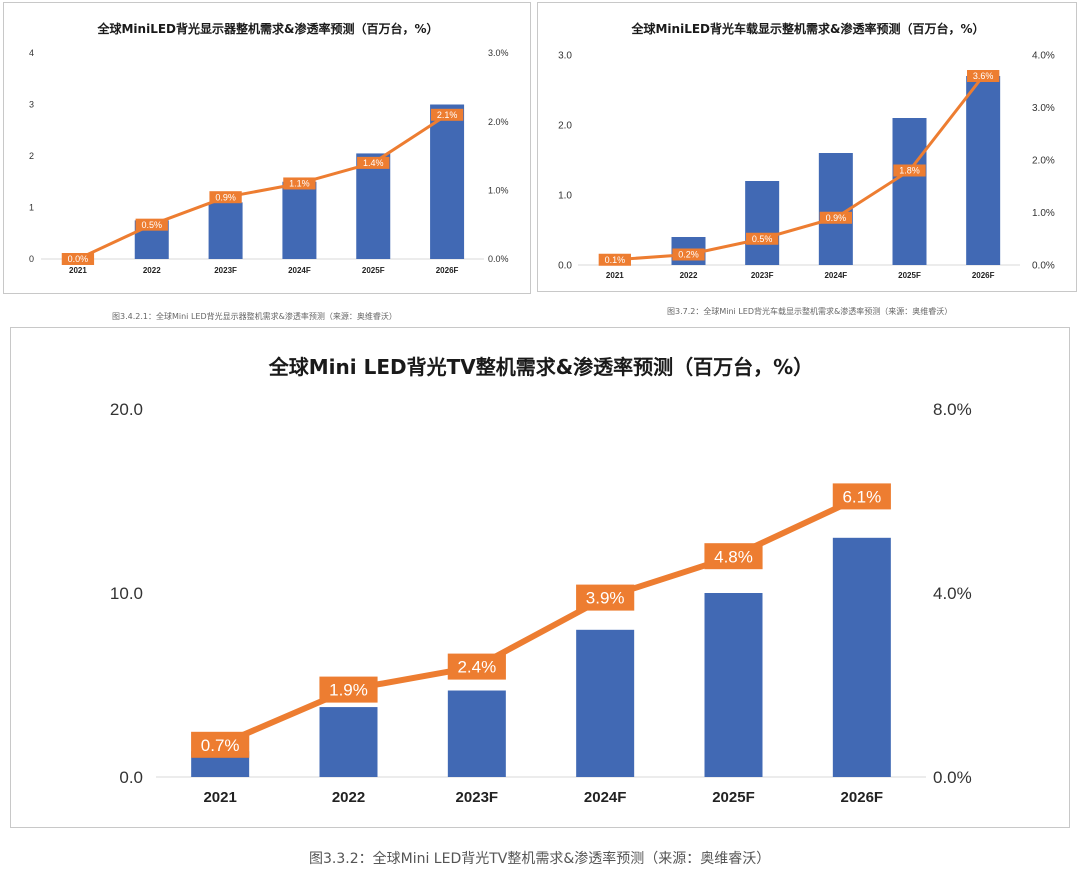  I want to click on rate-label: 1.1%, so click(299, 184).